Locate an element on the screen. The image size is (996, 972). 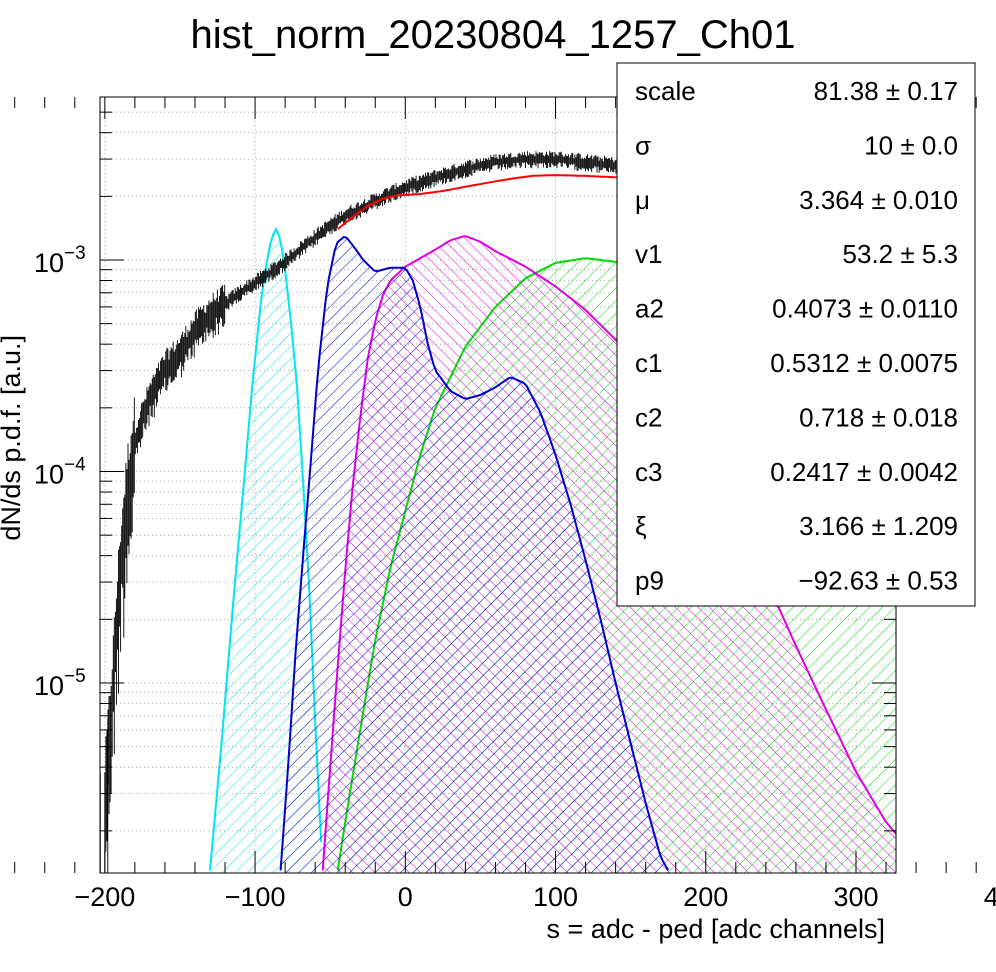
x-tick-labels: −300−200−1000100200300400500 is located at coordinates (535, 897).